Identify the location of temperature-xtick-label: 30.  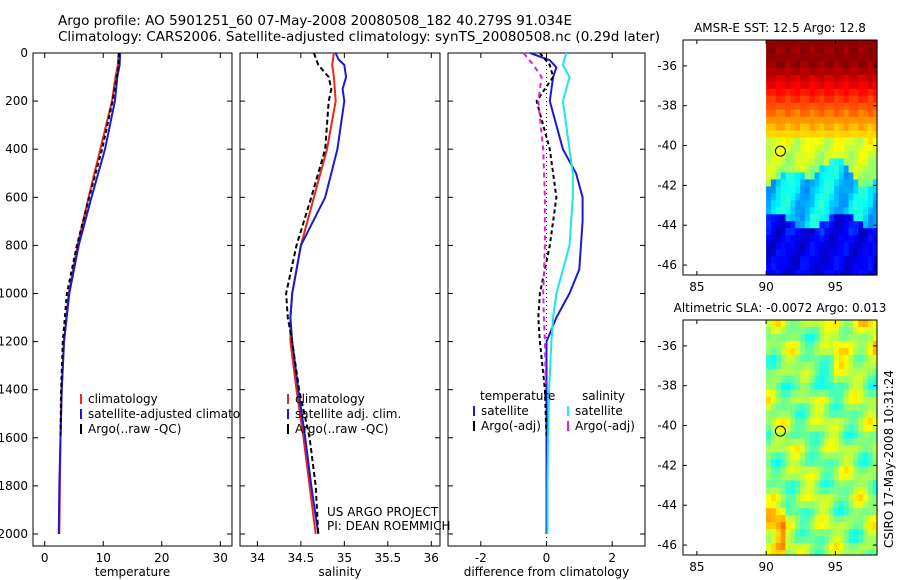
(220, 558).